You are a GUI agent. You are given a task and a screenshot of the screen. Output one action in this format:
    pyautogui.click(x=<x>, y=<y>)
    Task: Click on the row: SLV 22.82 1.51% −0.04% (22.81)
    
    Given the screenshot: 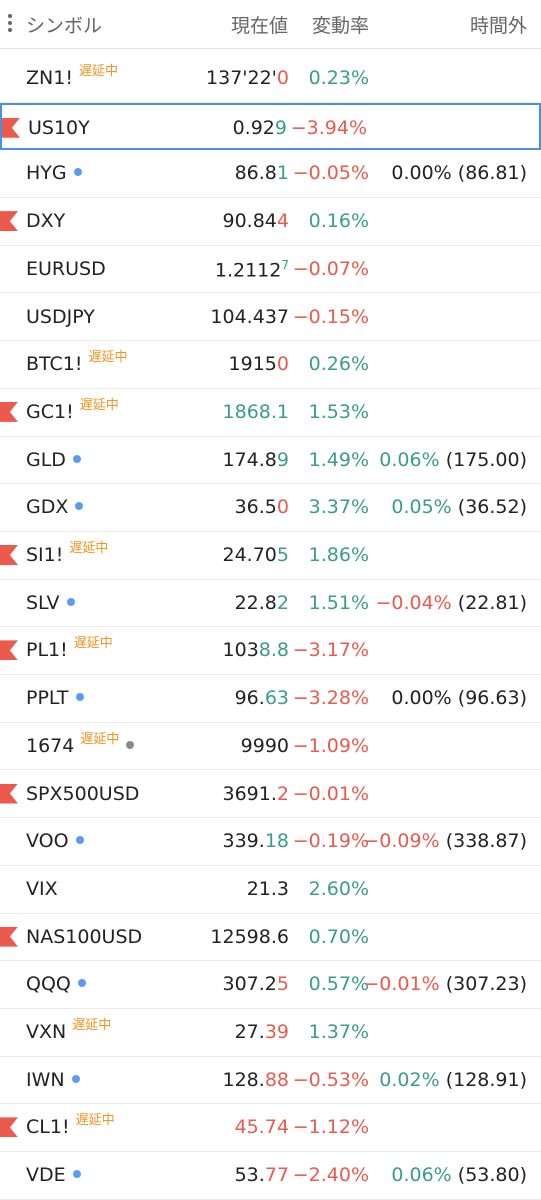 What is the action you would take?
    pyautogui.click(x=270, y=604)
    